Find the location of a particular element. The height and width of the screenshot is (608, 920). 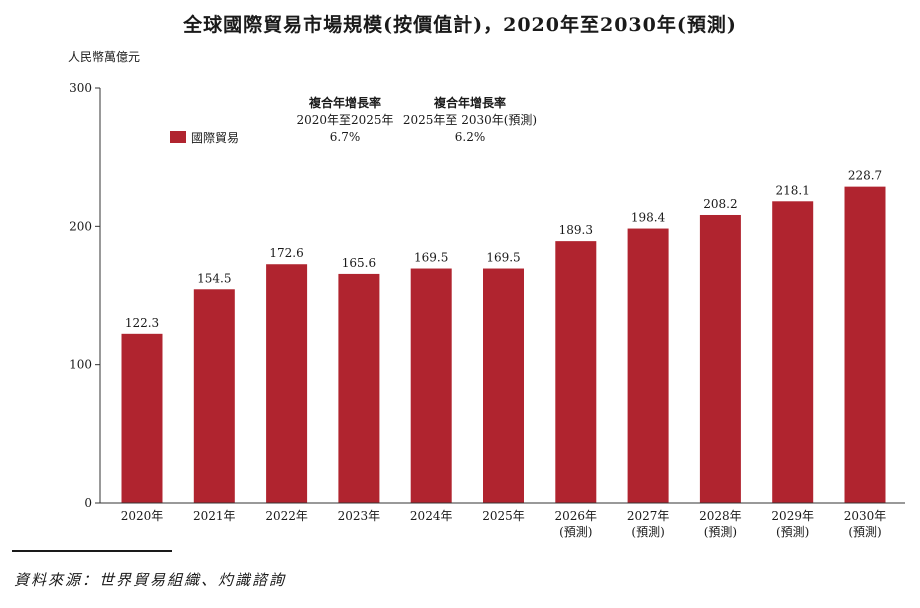

y-axis-label: 人民幣萬億元 is located at coordinates (104, 57).